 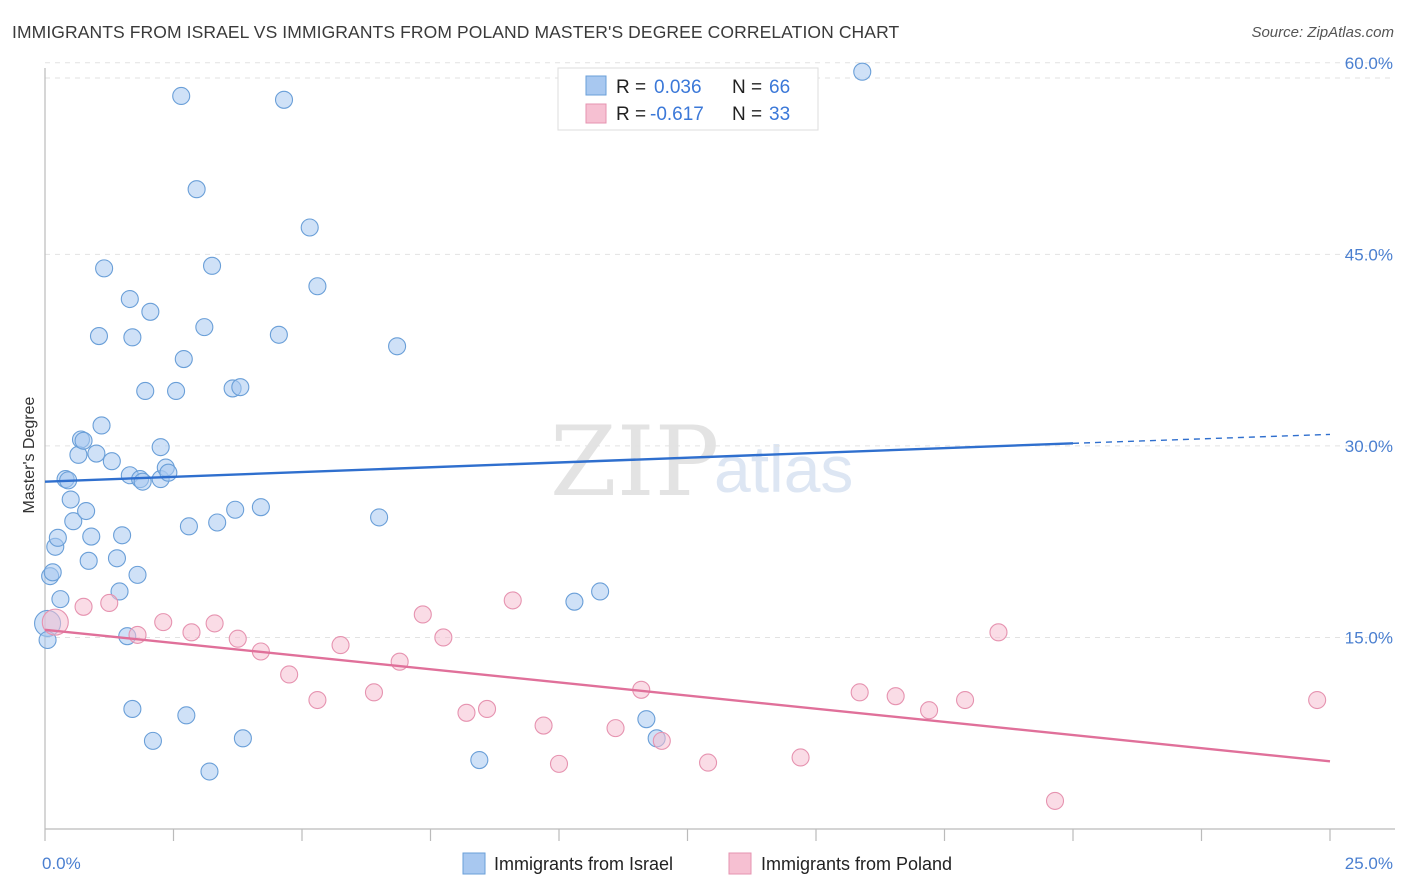 What do you see at coordinates (740, 863) in the screenshot?
I see `series-legend-swatch-poland` at bounding box center [740, 863].